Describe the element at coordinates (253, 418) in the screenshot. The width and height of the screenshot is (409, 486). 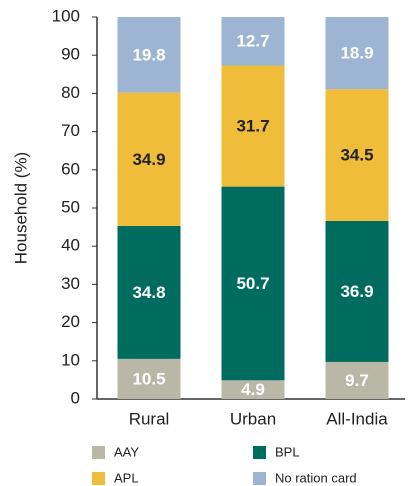
I see `x-tick-label: Urban` at that location.